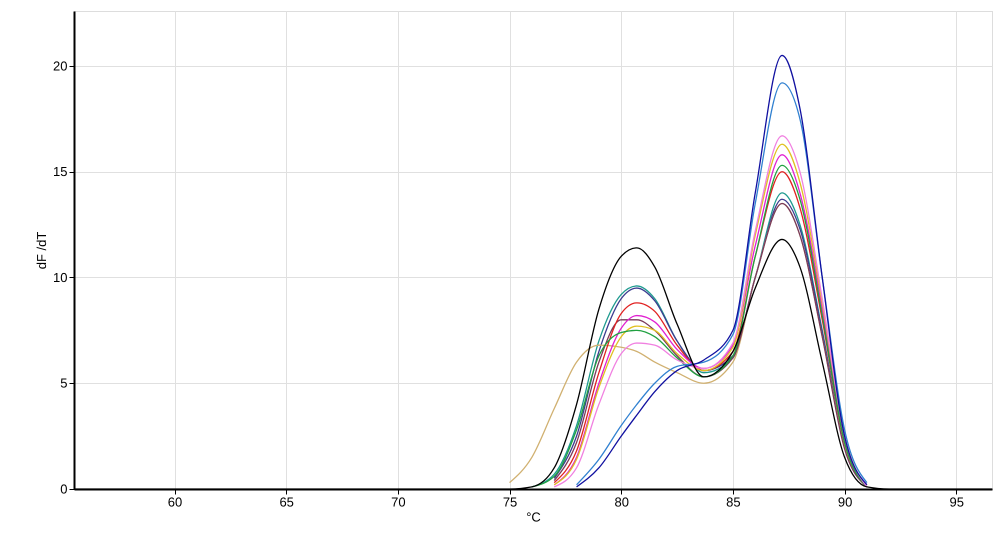 Image resolution: width=994 pixels, height=556 pixels. Describe the element at coordinates (533, 517) in the screenshot. I see `x-axis-title: °C` at that location.